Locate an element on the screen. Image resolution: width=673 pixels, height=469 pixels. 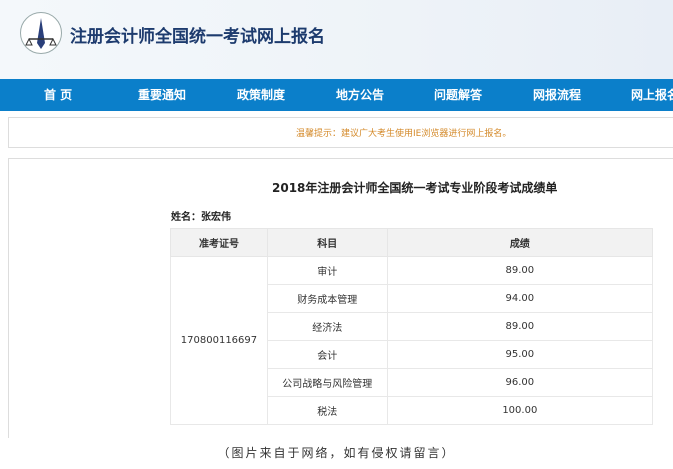
image-caption: （图片来自于网络，如有侵权请留言） is located at coordinates (336, 453).